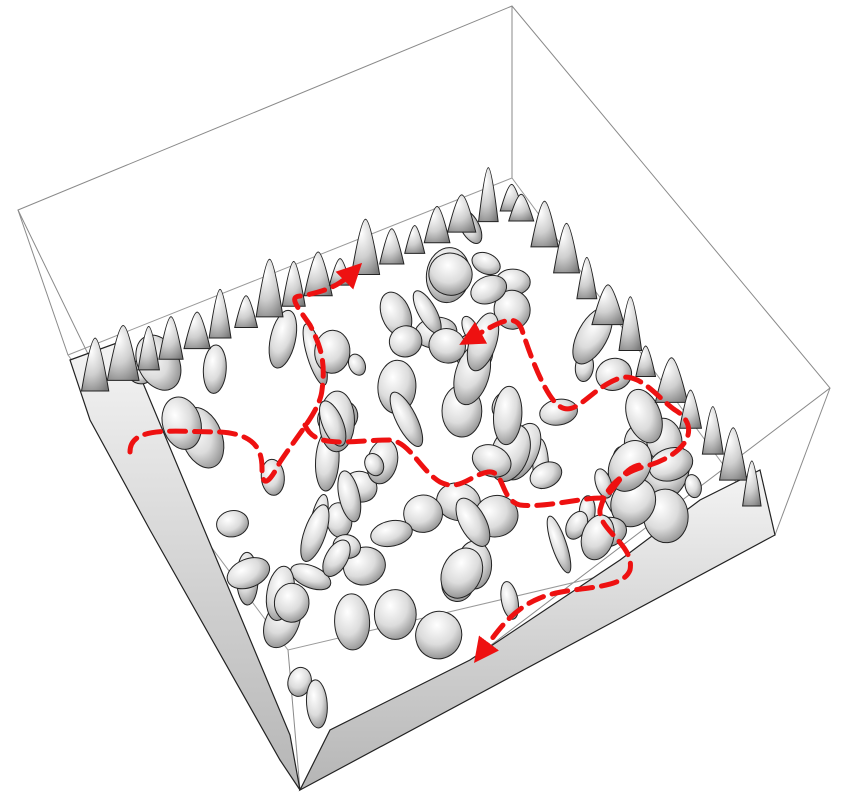  I want to click on path-right, so click(575, 490).